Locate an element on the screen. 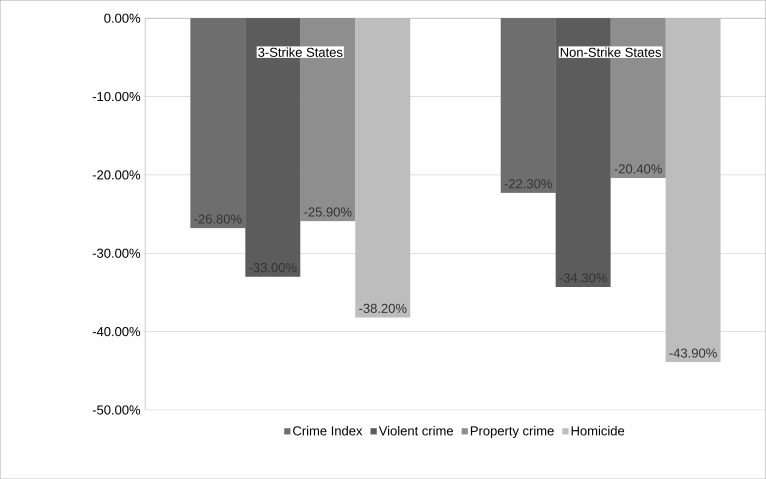  data-label: -43.90% is located at coordinates (693, 353).